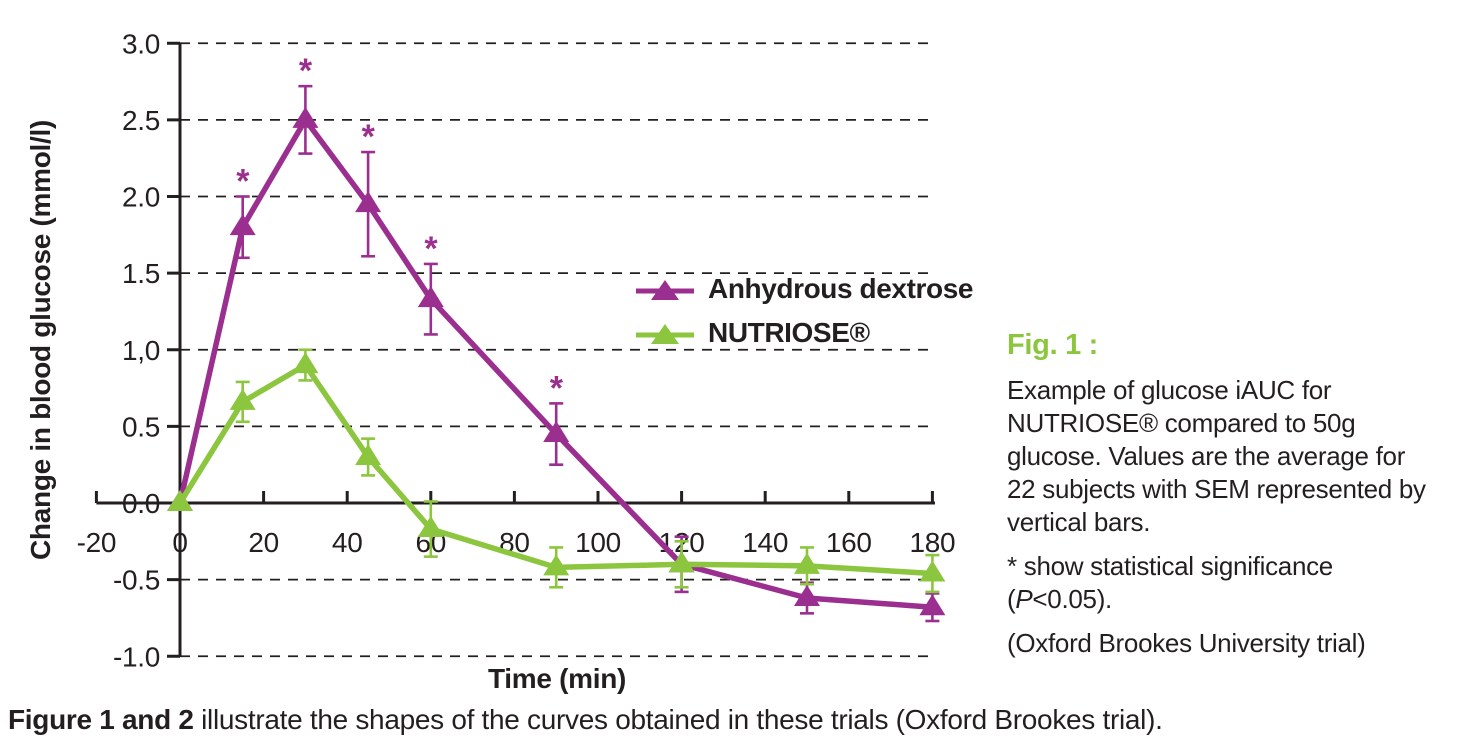  I want to click on y-axis-title: Change in blood glucose (mmol/l), so click(40, 340).